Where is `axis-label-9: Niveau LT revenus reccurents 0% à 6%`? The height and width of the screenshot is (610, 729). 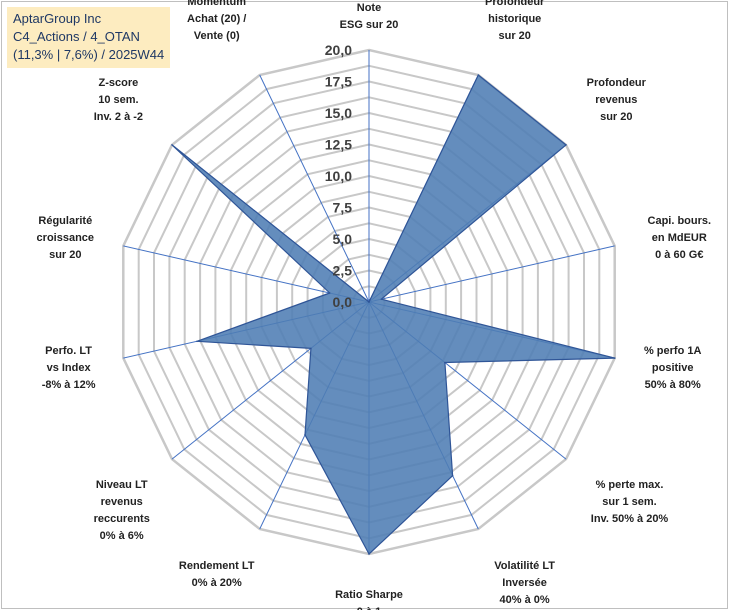 axis-label-9: Niveau LT revenus reccurents 0% à 6% is located at coordinates (122, 510).